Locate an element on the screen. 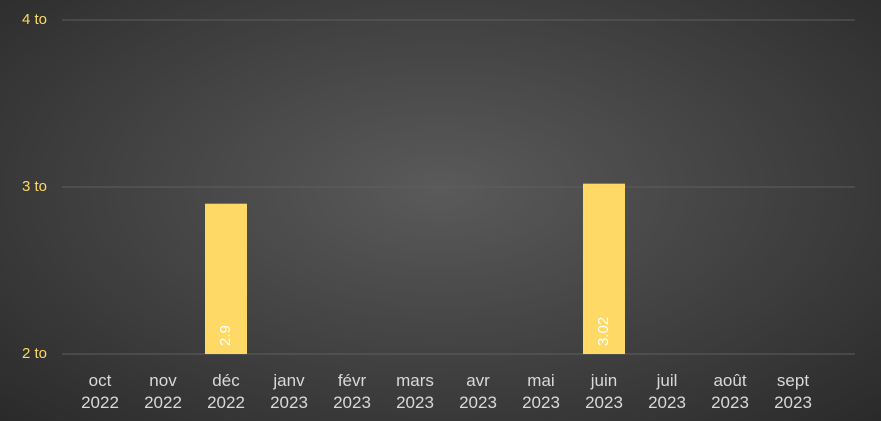  x-tick-label: juin 2023 is located at coordinates (604, 391).